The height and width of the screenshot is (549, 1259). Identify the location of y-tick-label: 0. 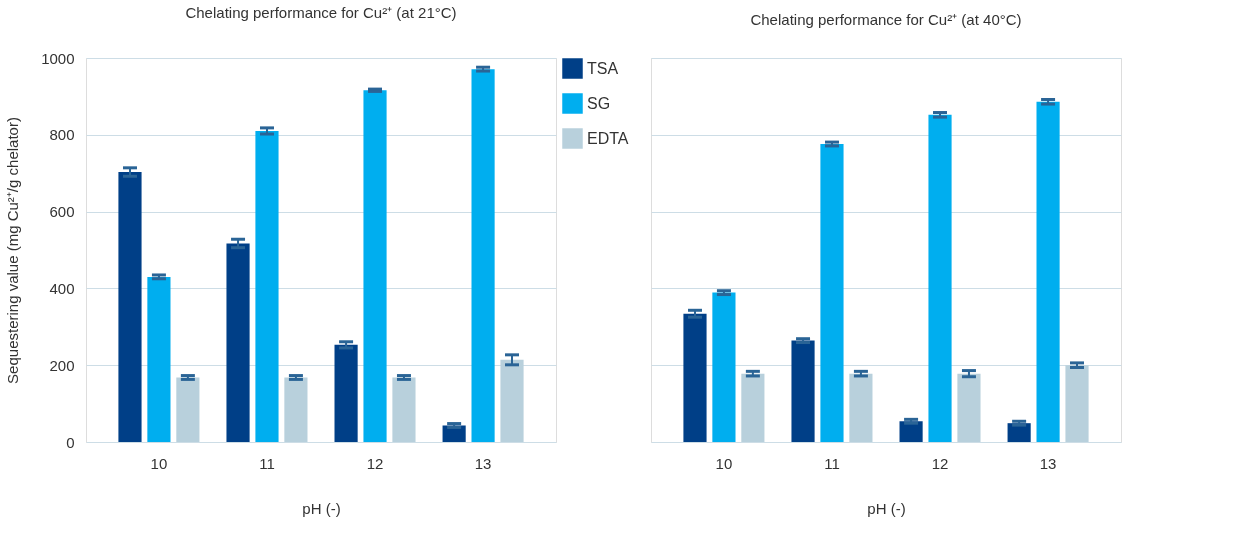
(70, 442).